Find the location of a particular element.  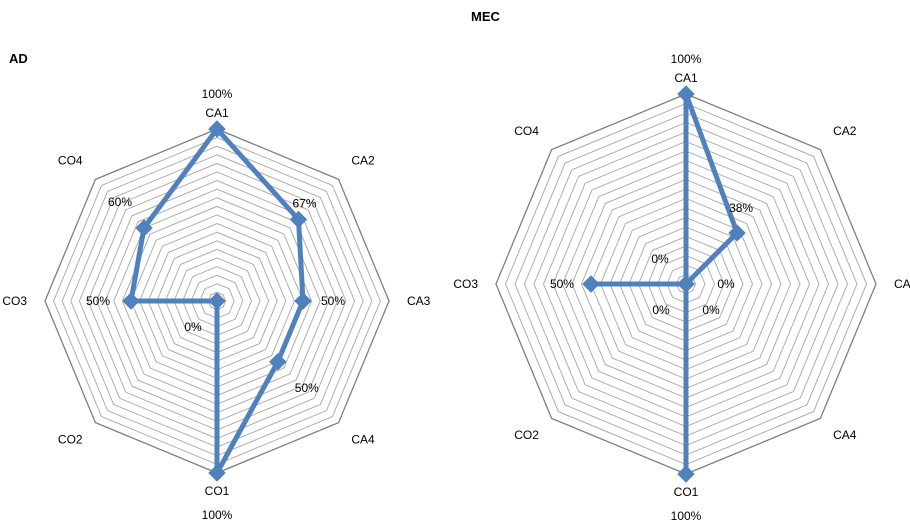

data-label-ca4: 50% is located at coordinates (307, 388).